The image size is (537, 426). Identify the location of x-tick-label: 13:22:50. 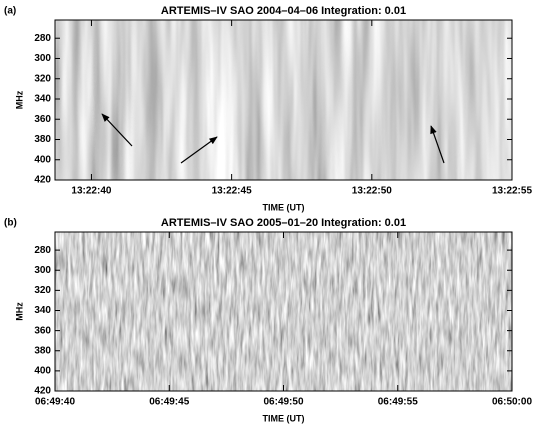
(372, 191).